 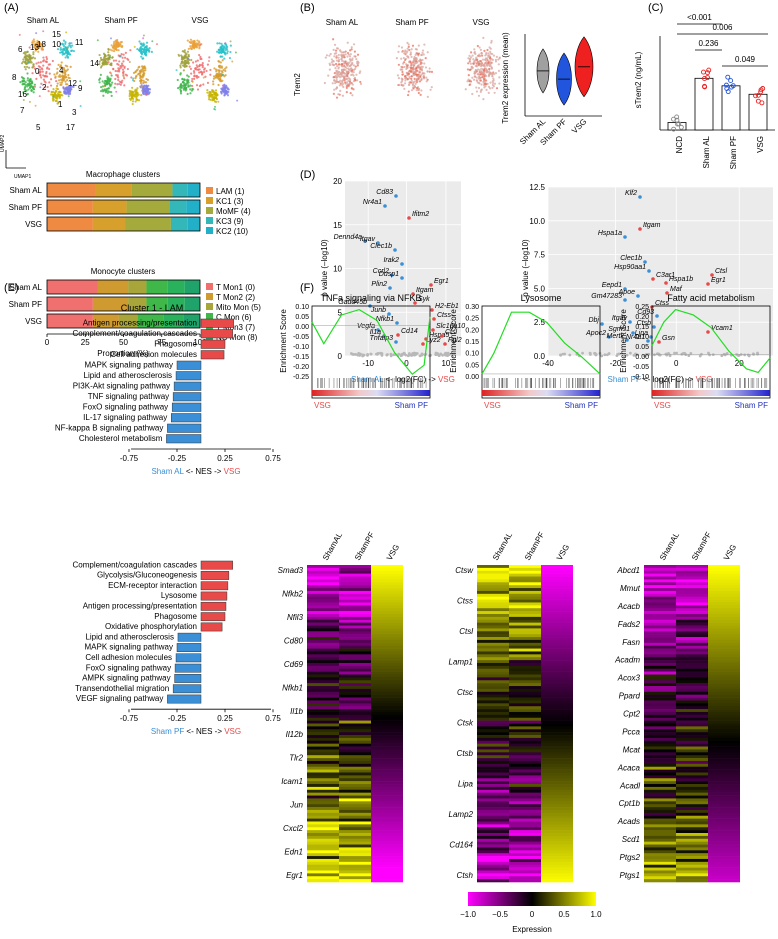 I want to click on nes-bar, so click(x=214, y=586).